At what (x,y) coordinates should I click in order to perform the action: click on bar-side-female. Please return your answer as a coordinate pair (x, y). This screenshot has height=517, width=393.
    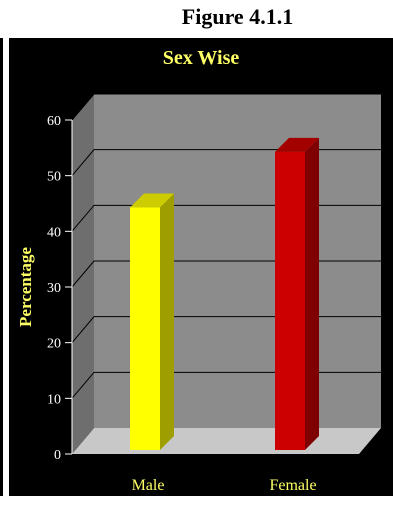
    Looking at the image, I should click on (312, 293).